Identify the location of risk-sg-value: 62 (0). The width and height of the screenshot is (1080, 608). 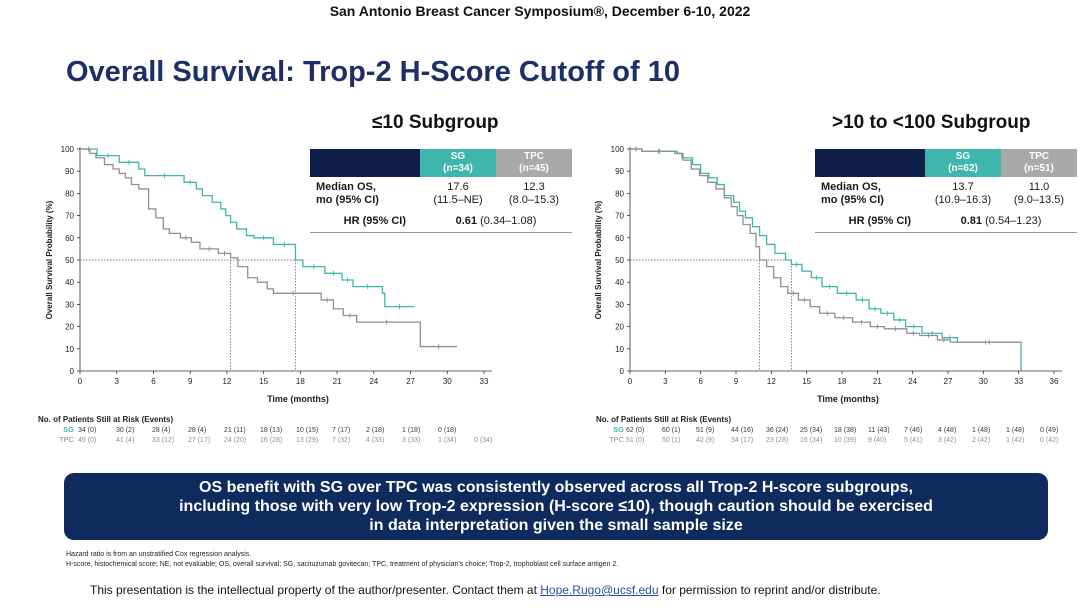
(635, 430).